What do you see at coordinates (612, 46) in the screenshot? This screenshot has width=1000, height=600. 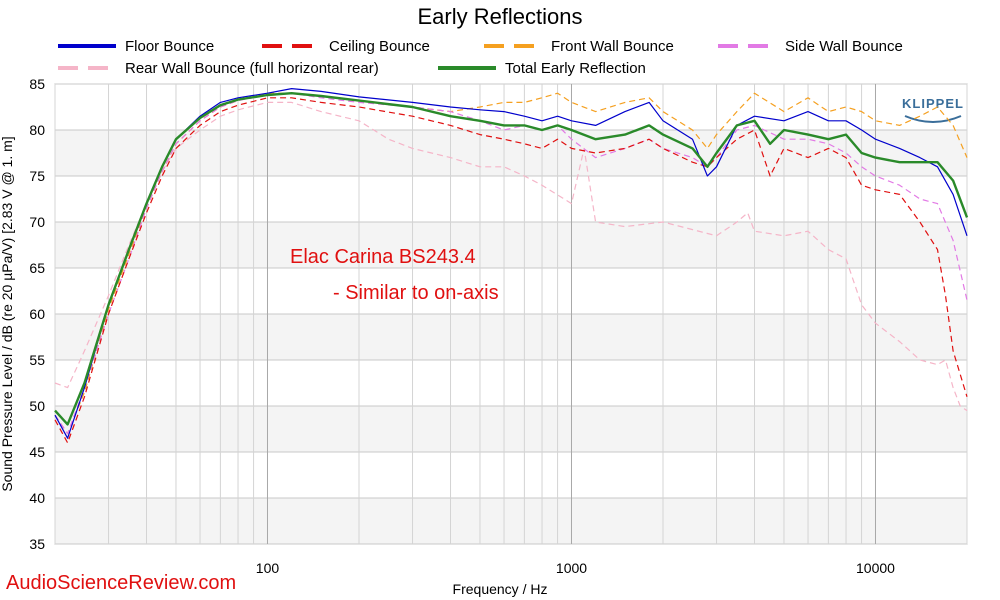 I see `legend-label-front-wall-bounce: Front Wall Bounce` at bounding box center [612, 46].